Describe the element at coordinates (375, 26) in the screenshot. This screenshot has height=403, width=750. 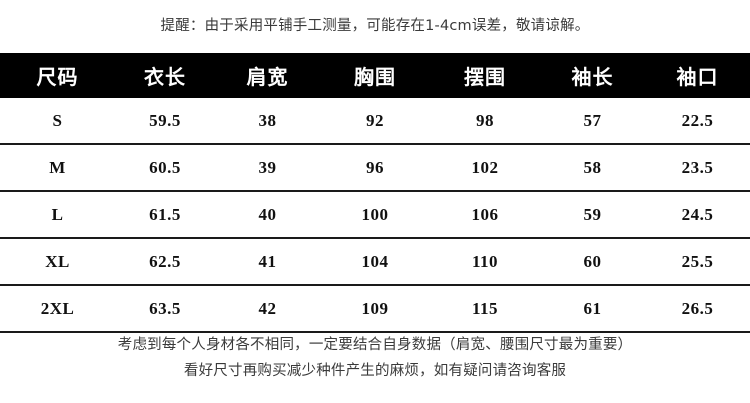
I see `measurement-reminder-text: 提醒：由于采用平铺手工测量，可能存在1-4cm误差，敬请谅解。` at that location.